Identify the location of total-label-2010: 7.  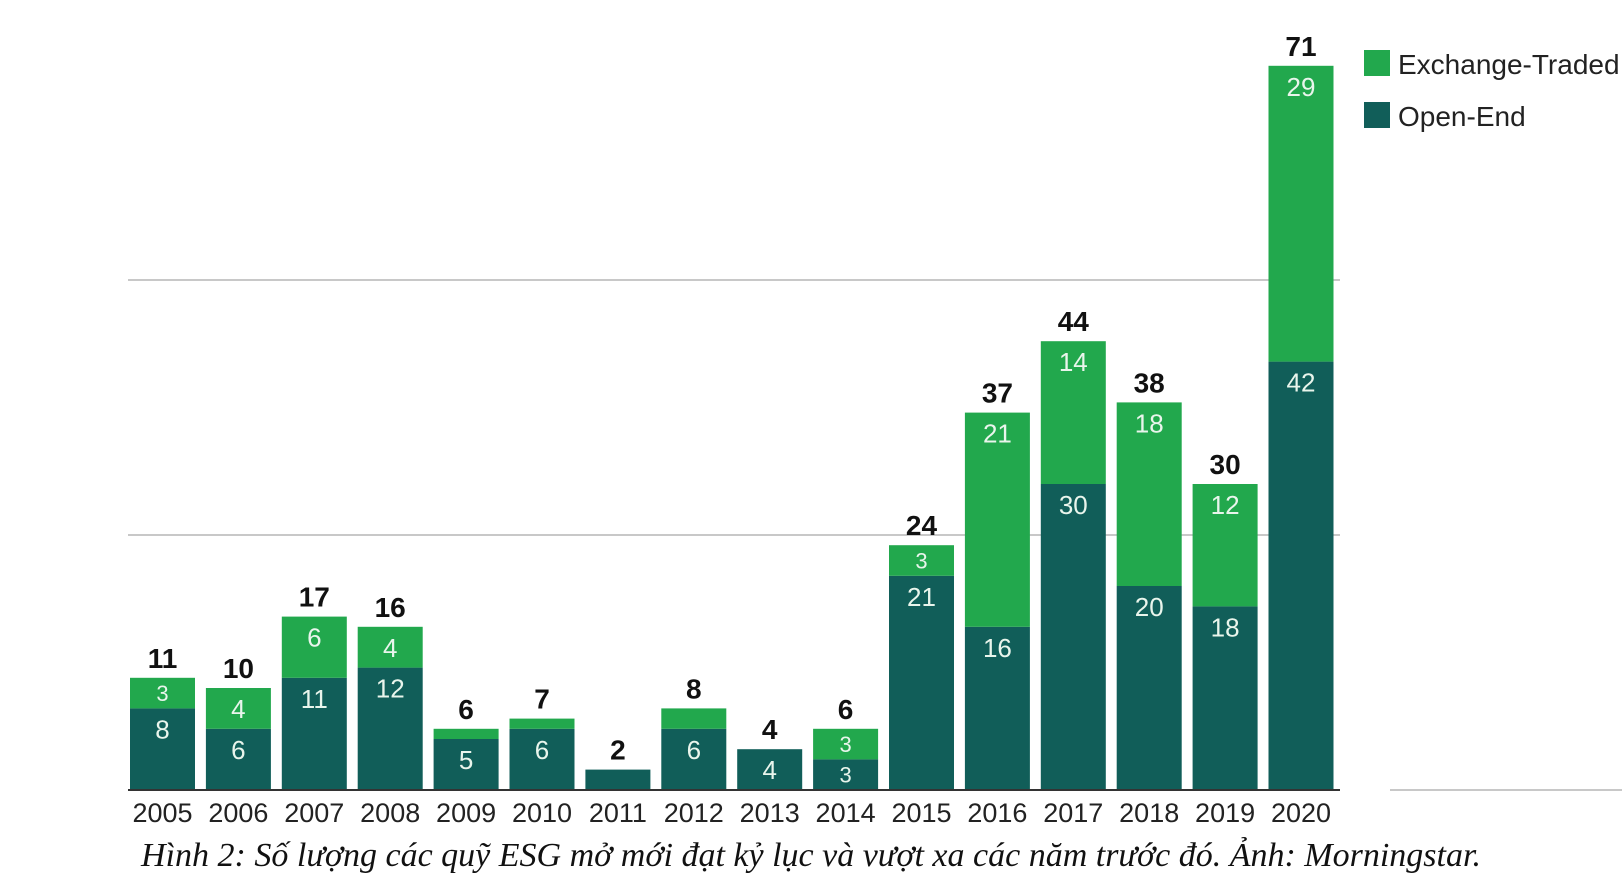
(542, 699).